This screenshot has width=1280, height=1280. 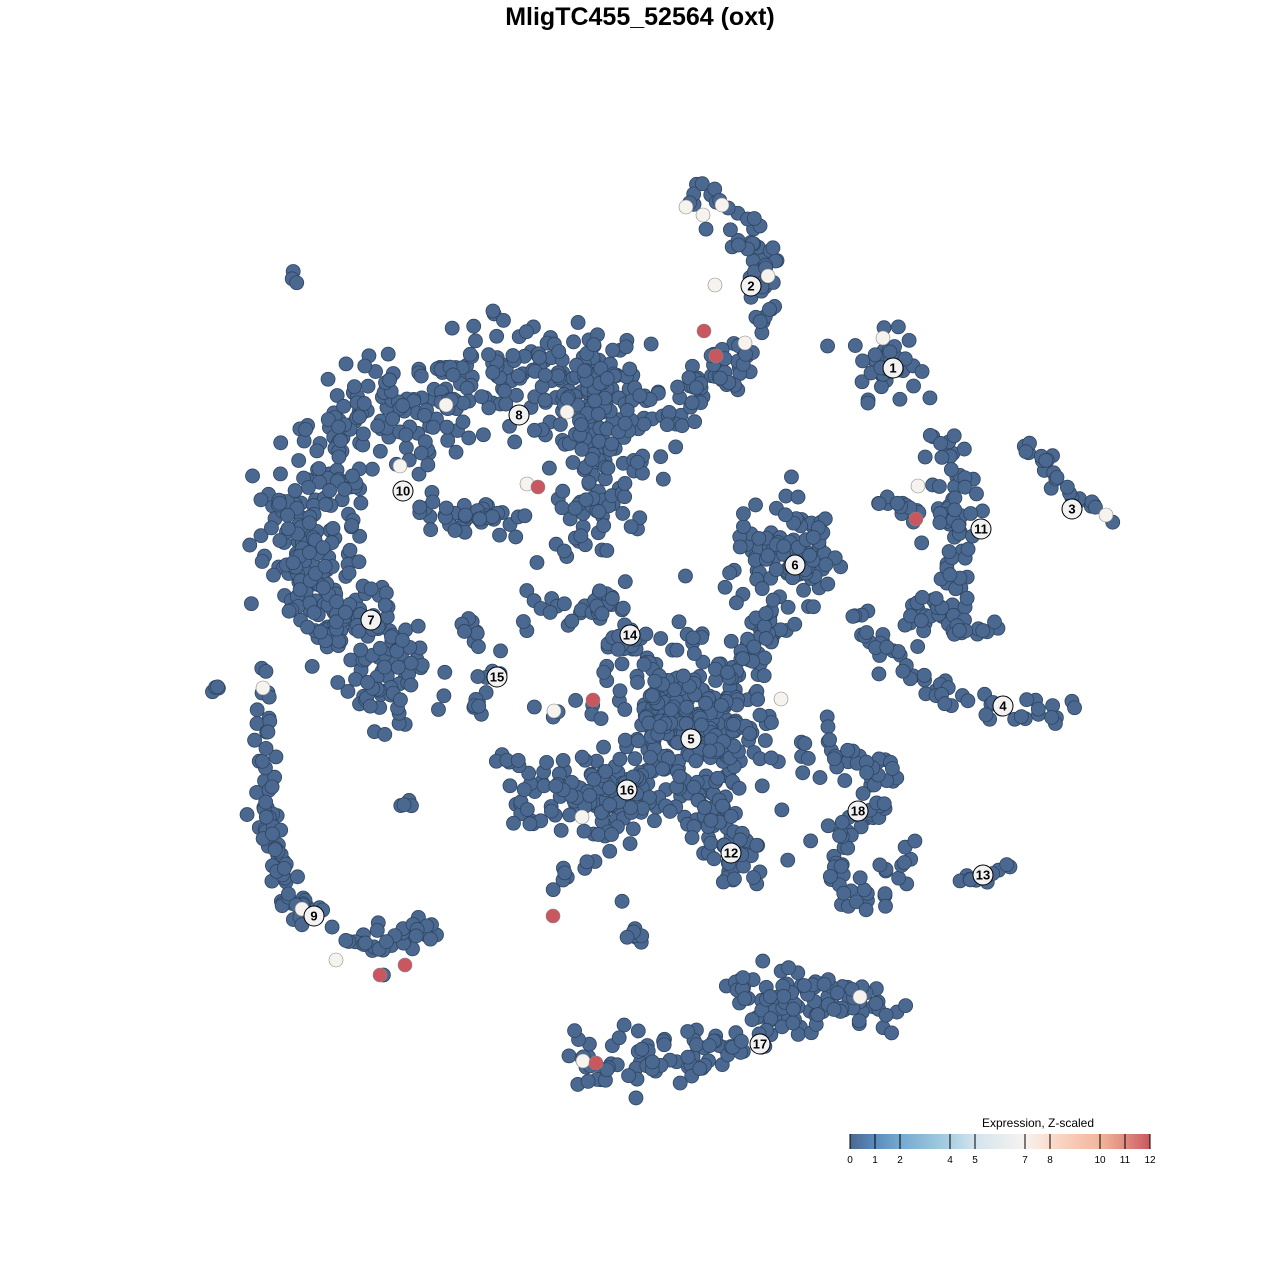 I want to click on cluster-label-text: 2, so click(x=750, y=286).